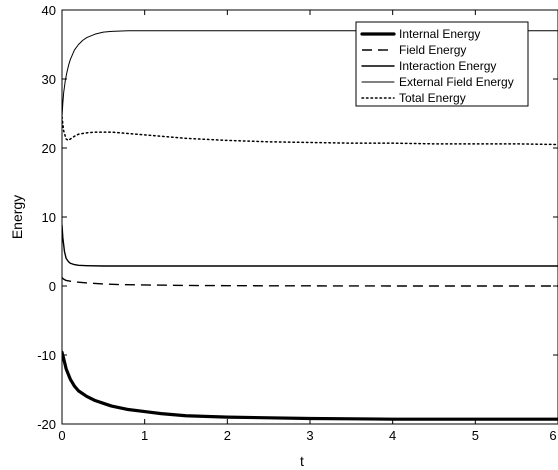 The image size is (558, 470). Describe the element at coordinates (310, 282) in the screenshot. I see `series-line-field-energy` at that location.